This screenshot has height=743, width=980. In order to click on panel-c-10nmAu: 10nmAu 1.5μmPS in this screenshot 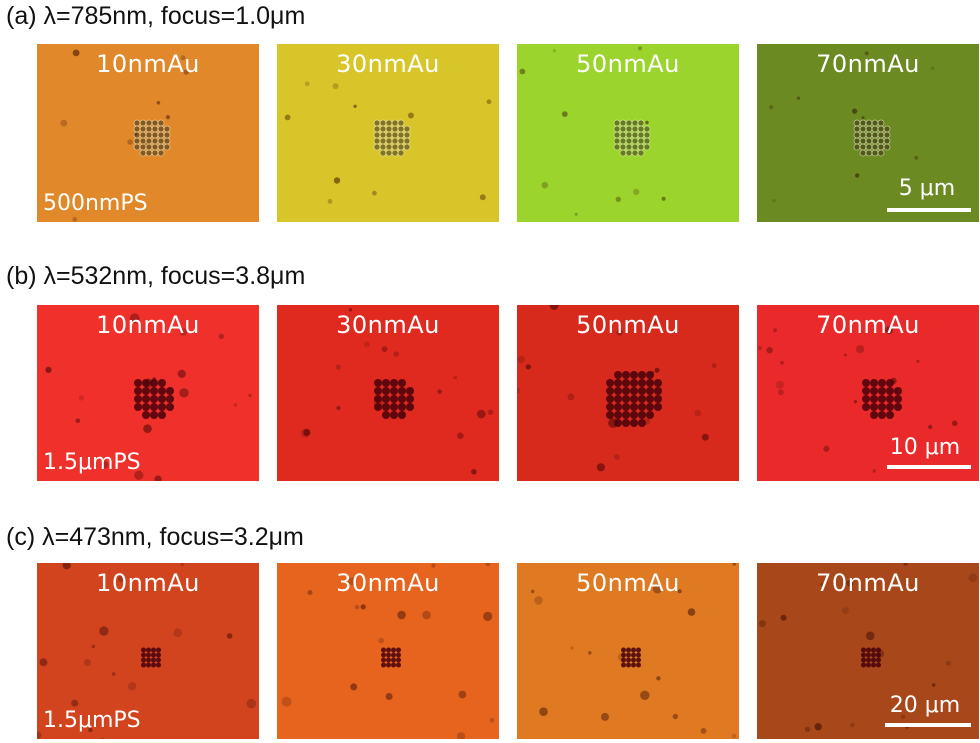, I will do `click(148, 651)`.